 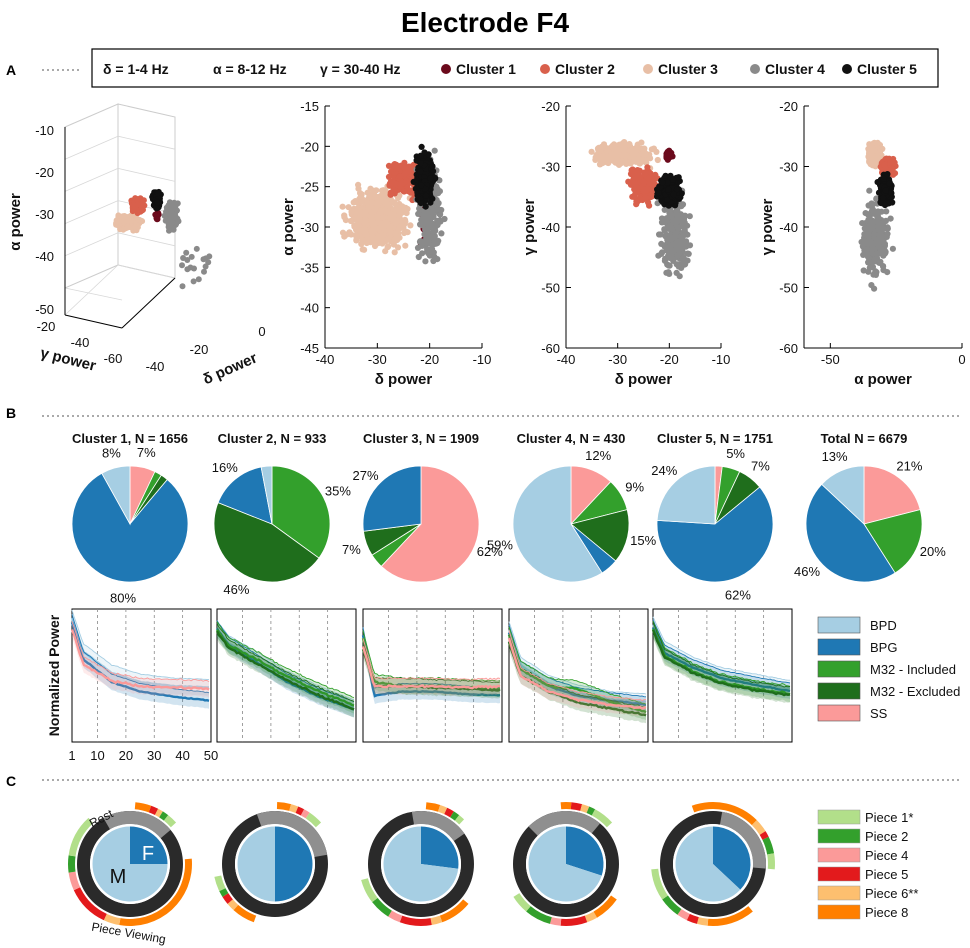 What do you see at coordinates (529, 226) in the screenshot?
I see `y-axis-label: γ power` at bounding box center [529, 226].